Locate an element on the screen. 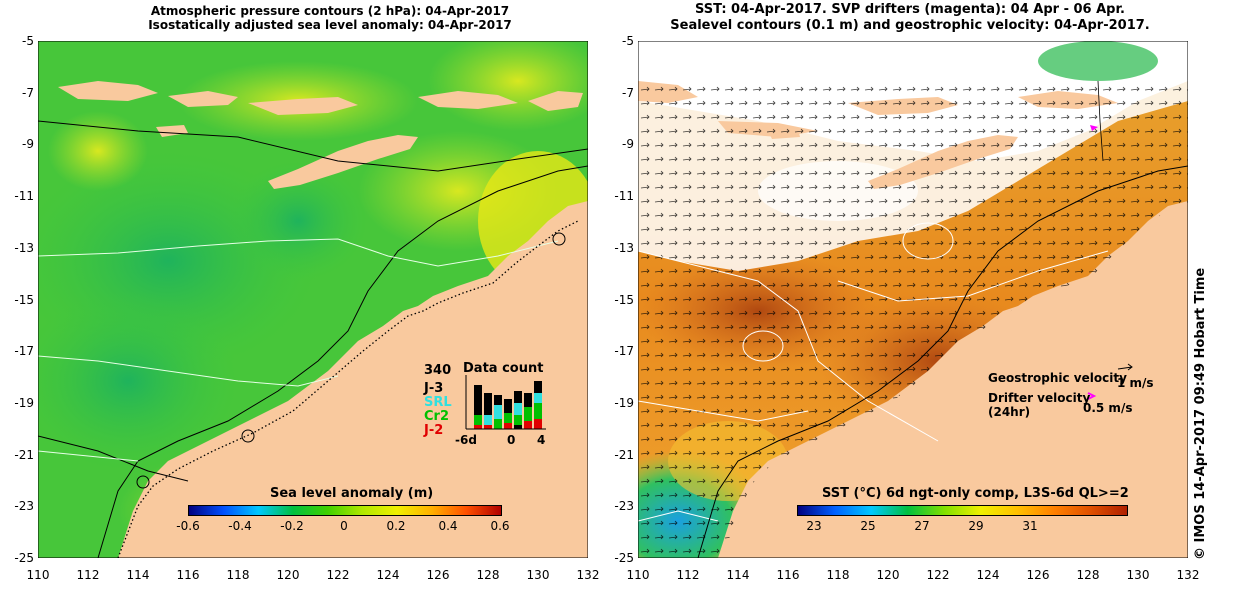 This screenshot has height=590, width=1250. sla-colorbar-tick: 0 is located at coordinates (344, 526).